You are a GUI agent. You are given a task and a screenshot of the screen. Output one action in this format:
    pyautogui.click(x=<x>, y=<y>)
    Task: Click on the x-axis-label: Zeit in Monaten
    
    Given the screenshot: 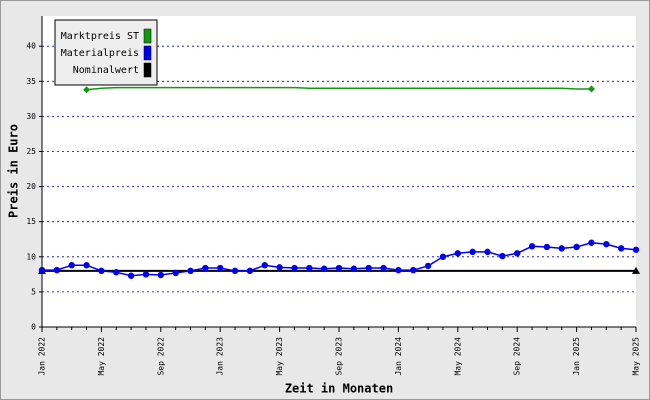 What is the action you would take?
    pyautogui.click(x=339, y=389)
    